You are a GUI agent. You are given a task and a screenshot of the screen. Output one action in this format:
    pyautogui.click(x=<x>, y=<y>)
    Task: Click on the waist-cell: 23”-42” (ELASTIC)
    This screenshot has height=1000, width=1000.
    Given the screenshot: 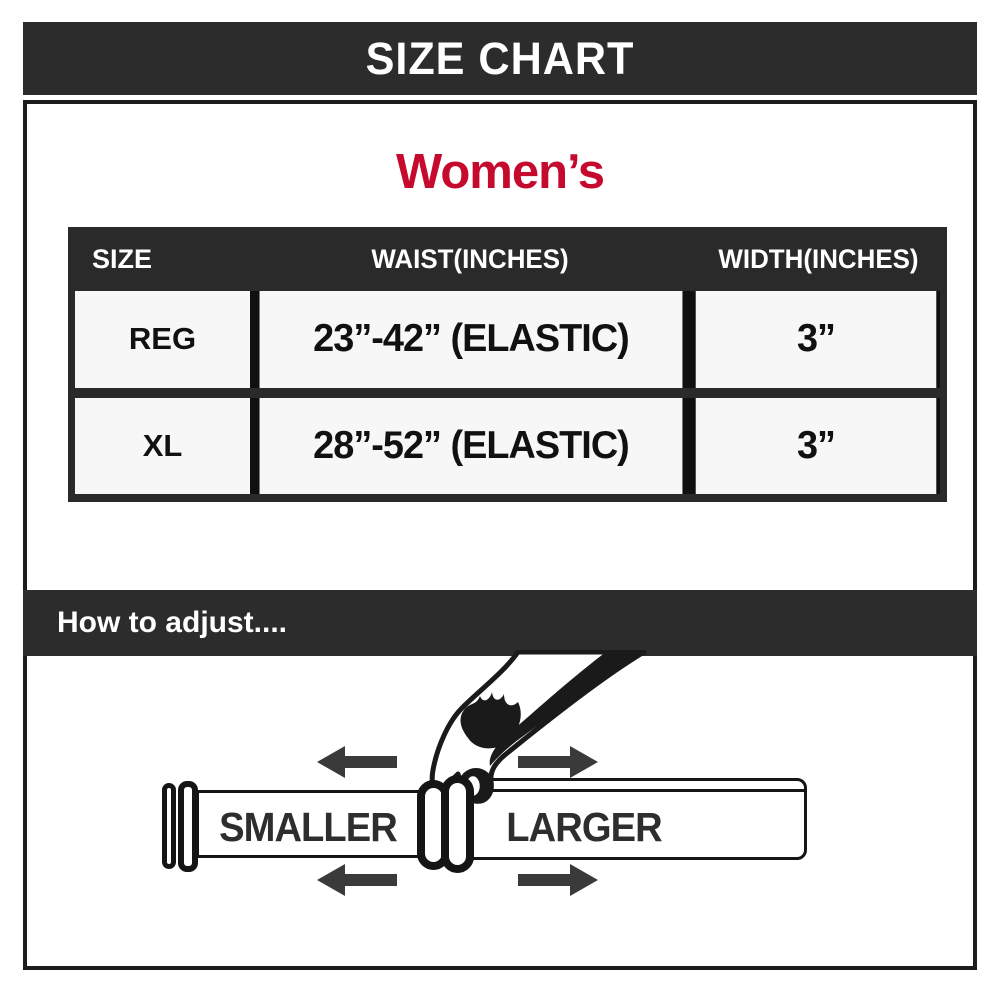 What is the action you would take?
    pyautogui.click(x=471, y=339)
    